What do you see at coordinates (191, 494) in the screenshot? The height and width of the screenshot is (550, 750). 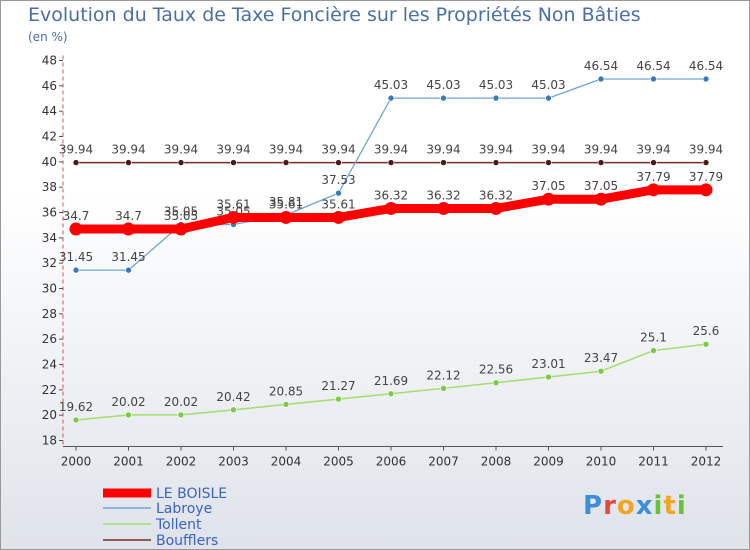 I see `legend-label: LE BOISLE` at bounding box center [191, 494].